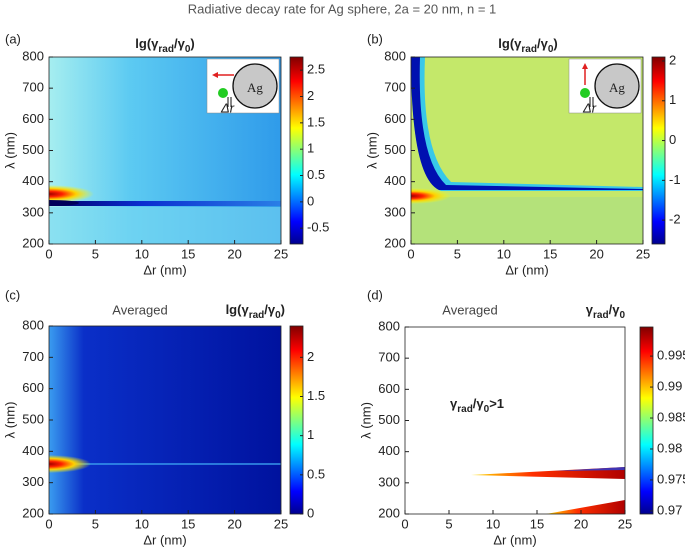 The image size is (685, 558). Describe the element at coordinates (669, 447) in the screenshot. I see `colorbar-tick-label: 0.98` at that location.